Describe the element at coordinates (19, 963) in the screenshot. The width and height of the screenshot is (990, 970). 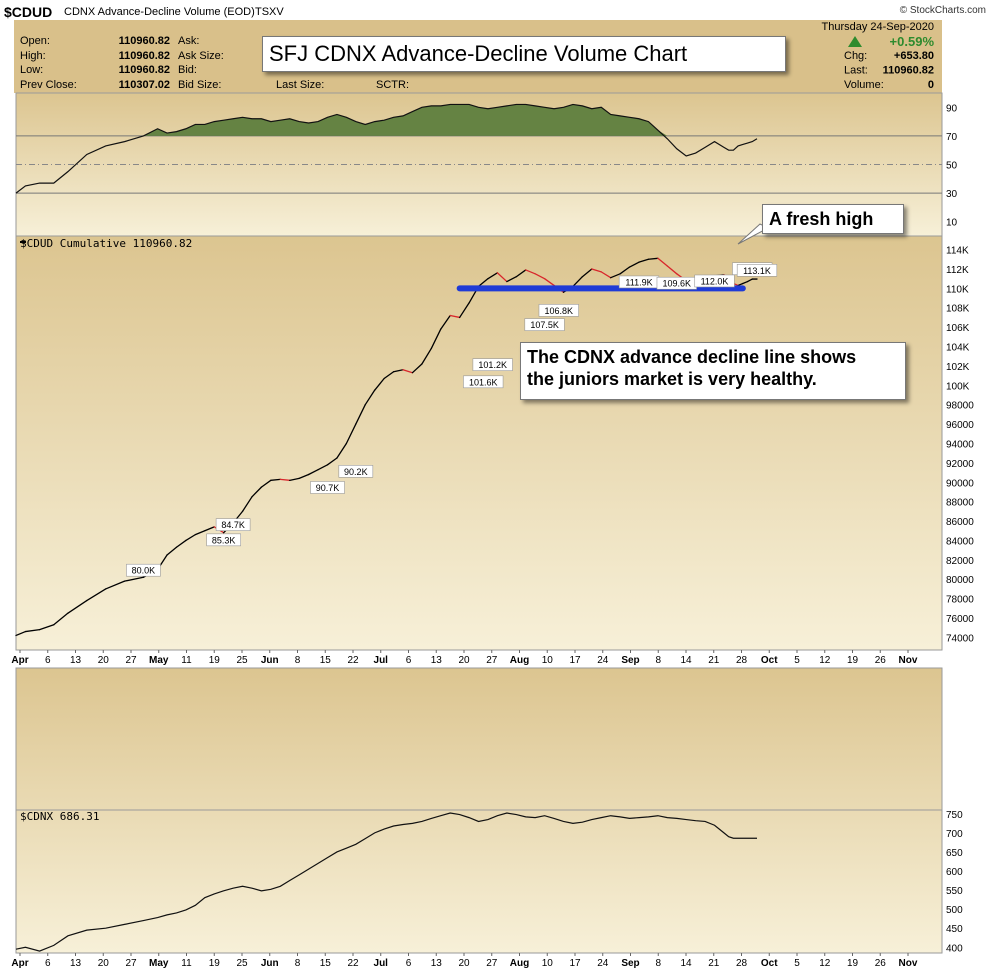
I see `x-tick-label: Apr` at that location.